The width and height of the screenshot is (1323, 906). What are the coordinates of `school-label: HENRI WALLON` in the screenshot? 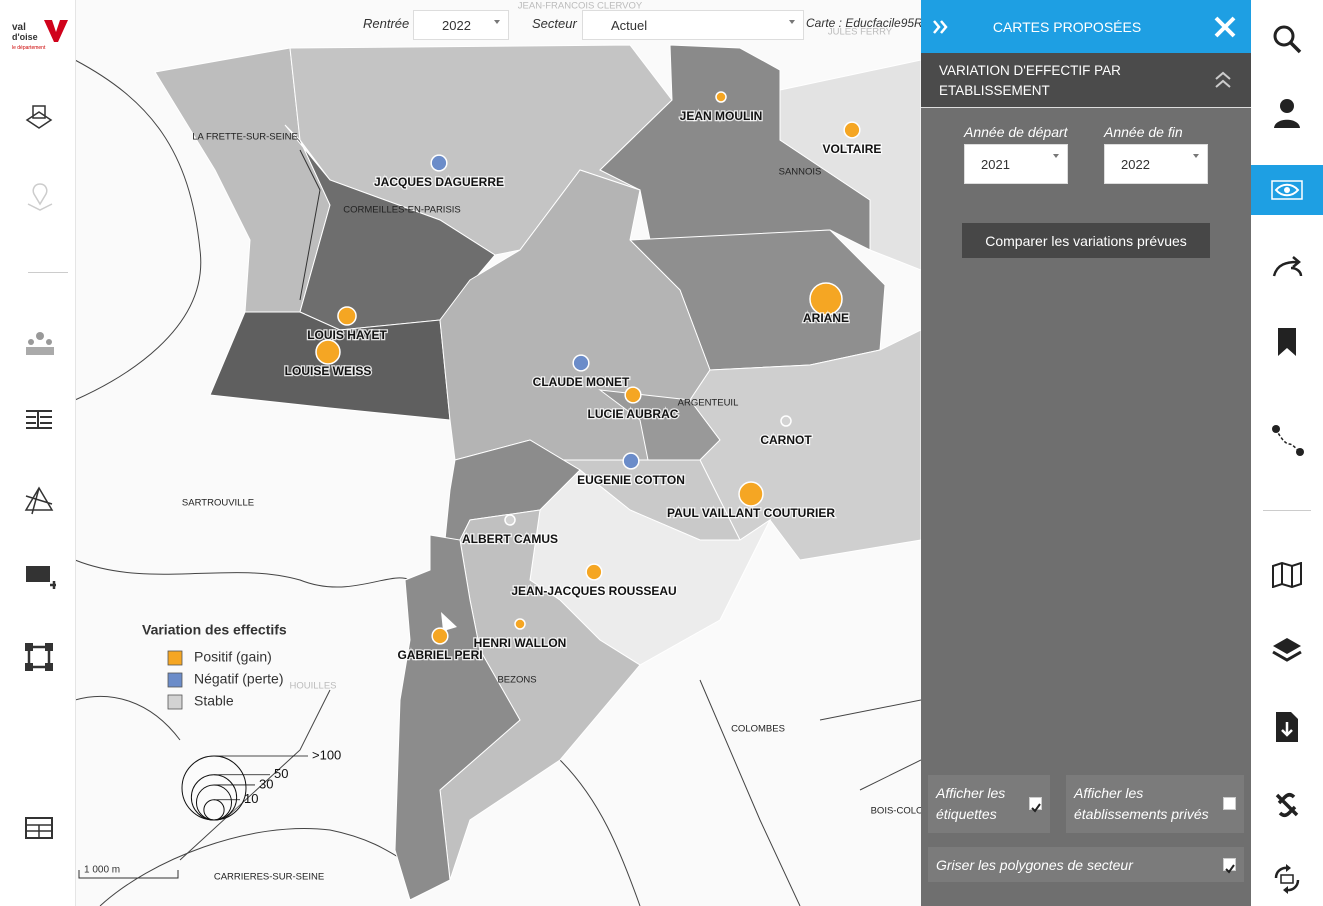 It's located at (520, 643).